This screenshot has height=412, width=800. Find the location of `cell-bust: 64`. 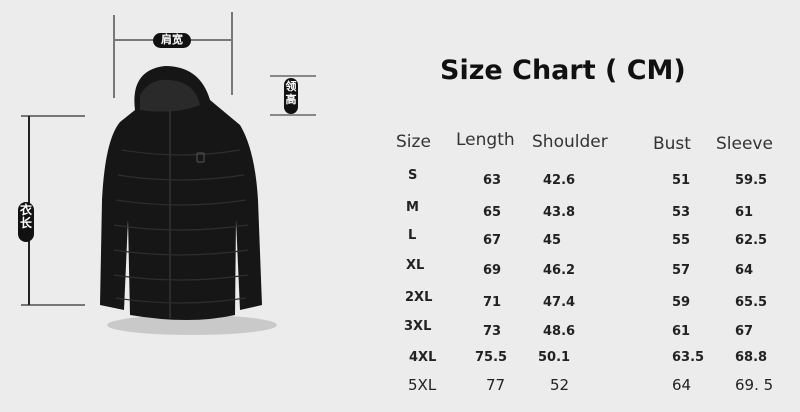

cell-bust: 64 is located at coordinates (682, 385).